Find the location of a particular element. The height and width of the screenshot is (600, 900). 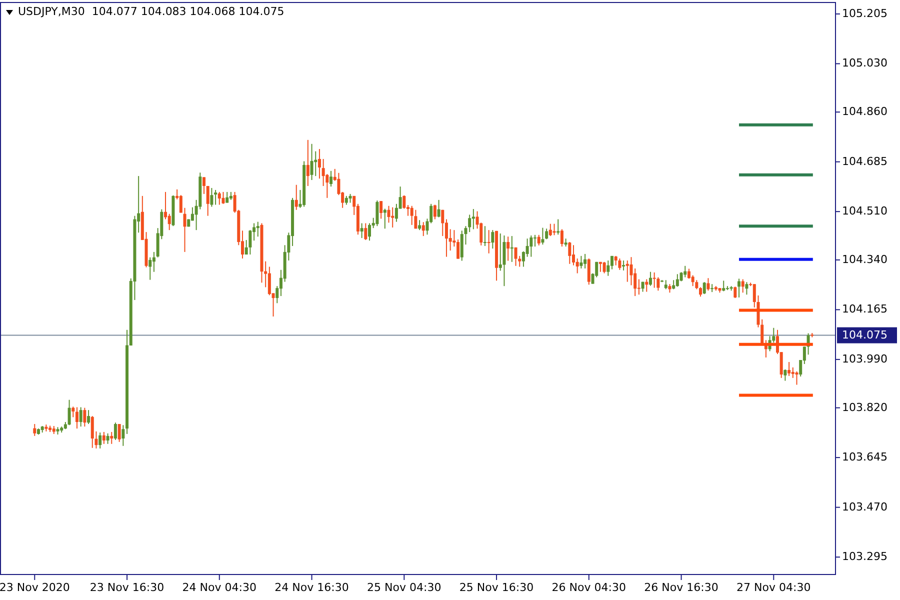

y-tick-label: 104.860 is located at coordinates (865, 111).